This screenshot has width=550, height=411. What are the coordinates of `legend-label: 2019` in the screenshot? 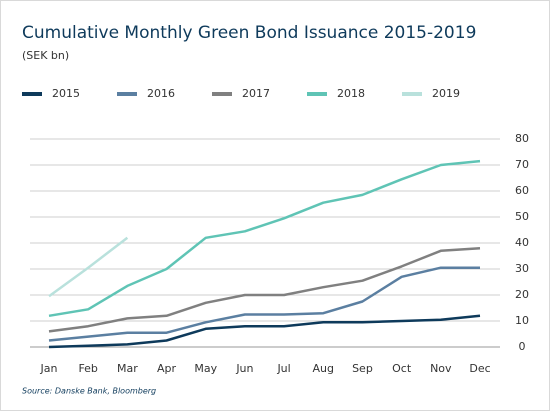 It's located at (446, 93).